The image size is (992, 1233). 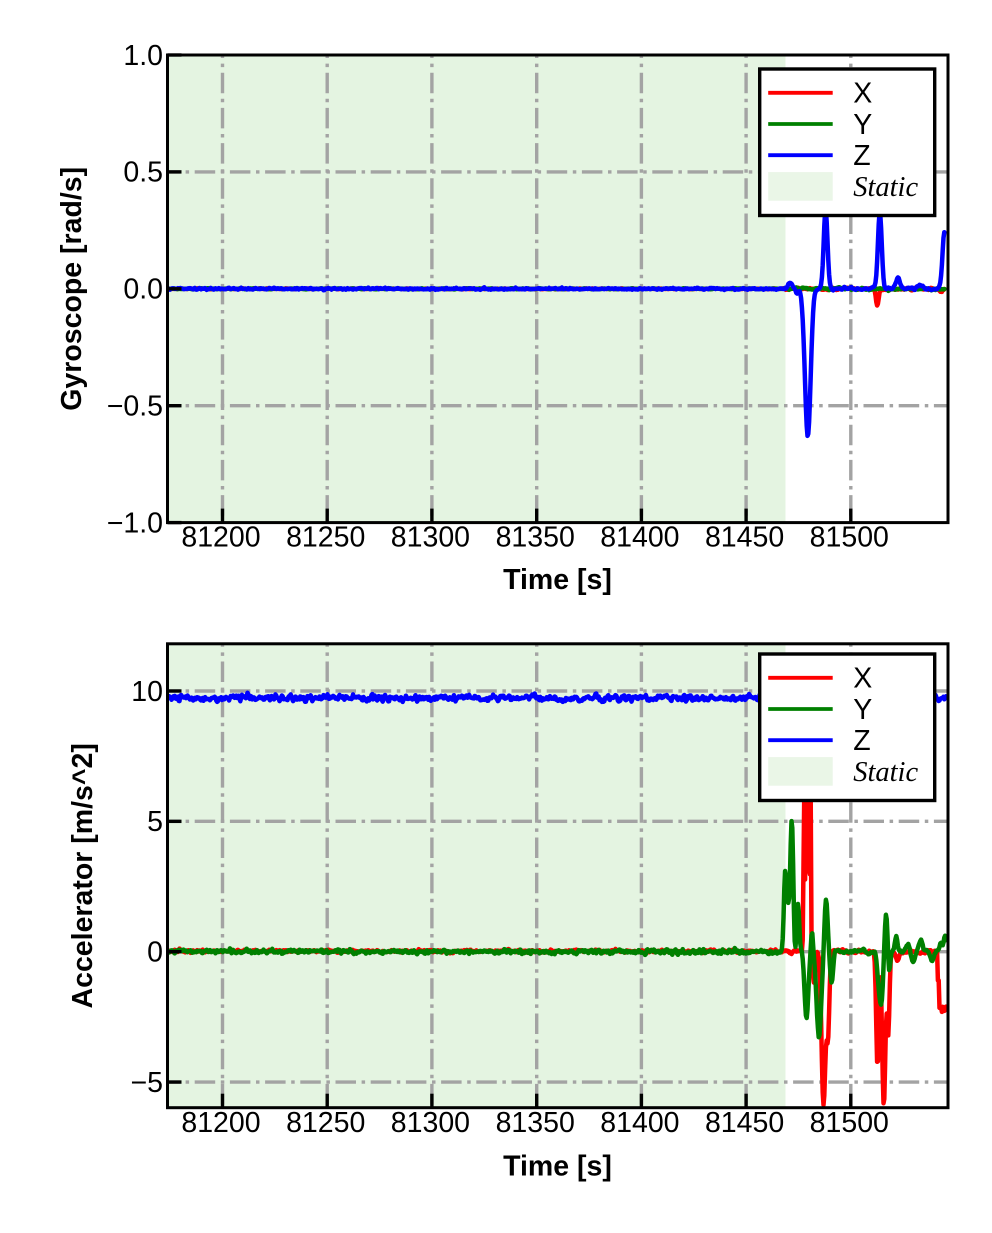 I want to click on svg-text: −5, so click(x=147, y=1083).